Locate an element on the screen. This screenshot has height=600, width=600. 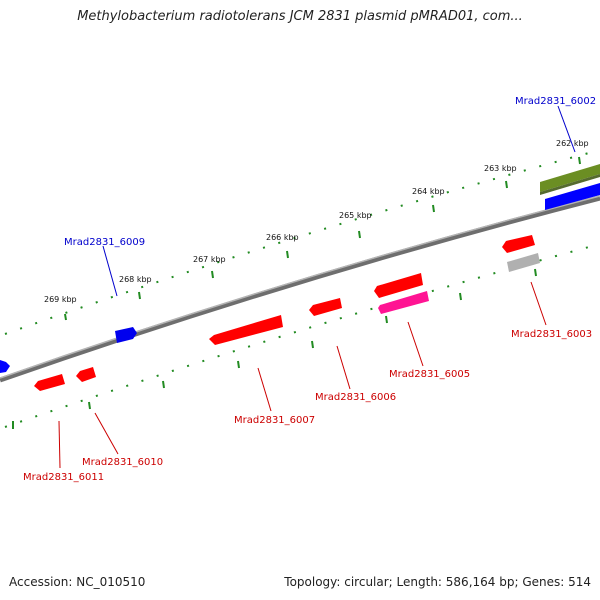
kbp-label-265: 265 kbp is located at coordinates (355, 215).